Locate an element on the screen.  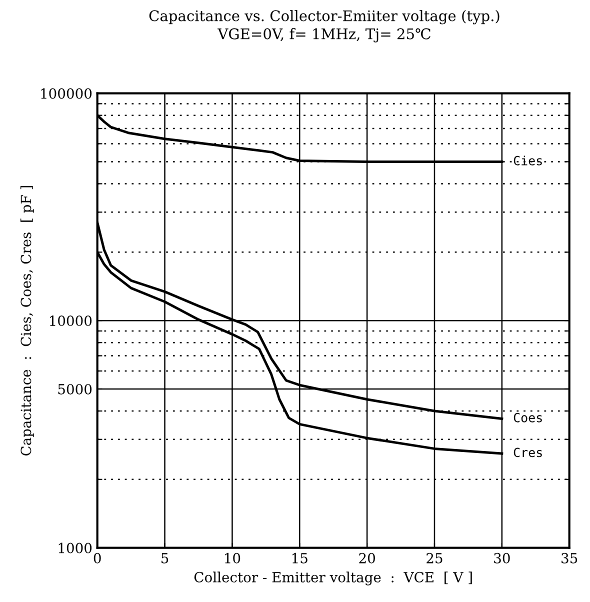
x-axis-title: Collector - Emitter voltage : VCE [ V ] is located at coordinates (333, 579).